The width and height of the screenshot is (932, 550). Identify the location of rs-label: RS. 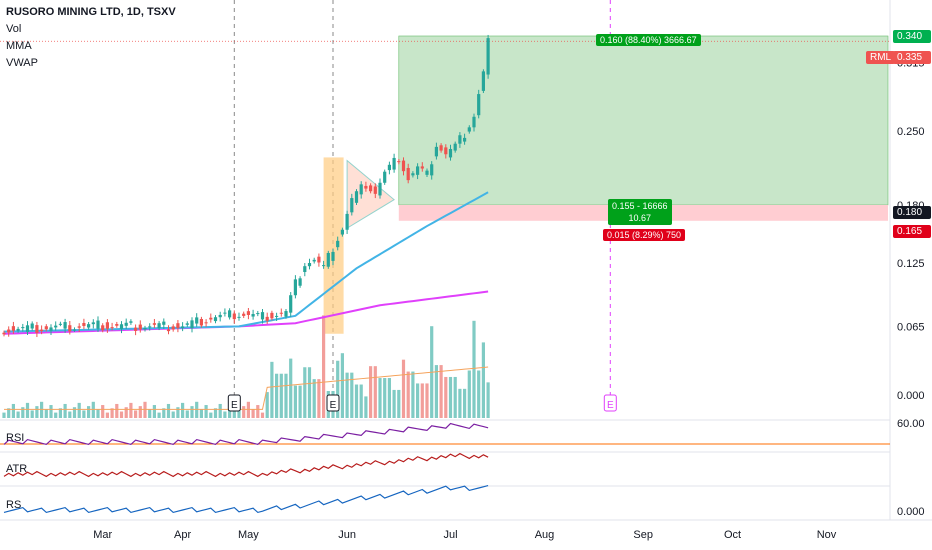
(14, 505).